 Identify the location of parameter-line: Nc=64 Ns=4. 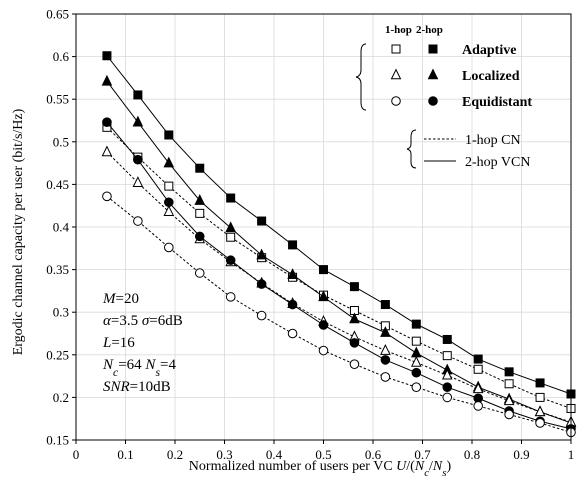
(139, 368).